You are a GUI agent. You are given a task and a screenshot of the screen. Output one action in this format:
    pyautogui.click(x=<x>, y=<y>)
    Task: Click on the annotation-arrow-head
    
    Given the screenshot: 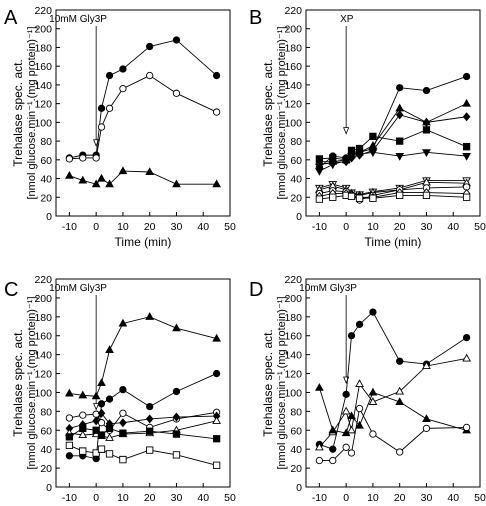 What is the action you would take?
    pyautogui.click(x=346, y=131)
    